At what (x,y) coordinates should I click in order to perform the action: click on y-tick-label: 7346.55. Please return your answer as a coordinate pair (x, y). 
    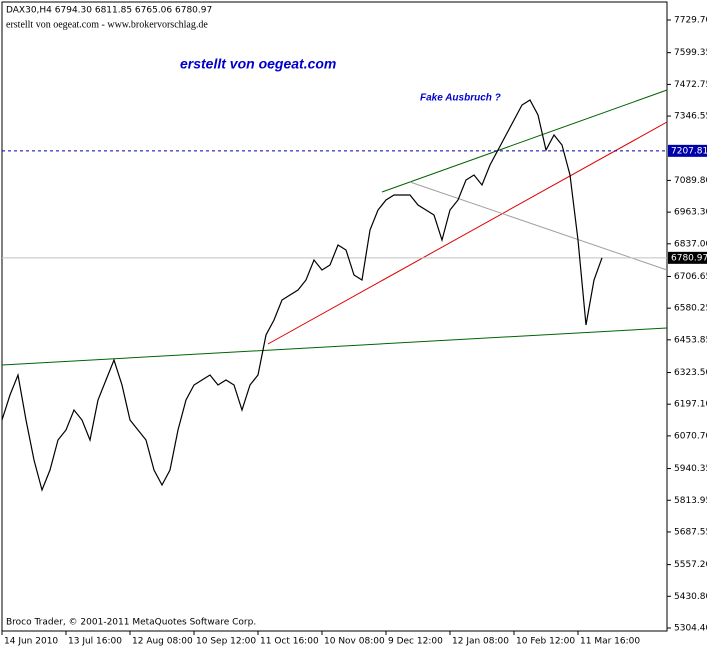
    Looking at the image, I should click on (690, 117).